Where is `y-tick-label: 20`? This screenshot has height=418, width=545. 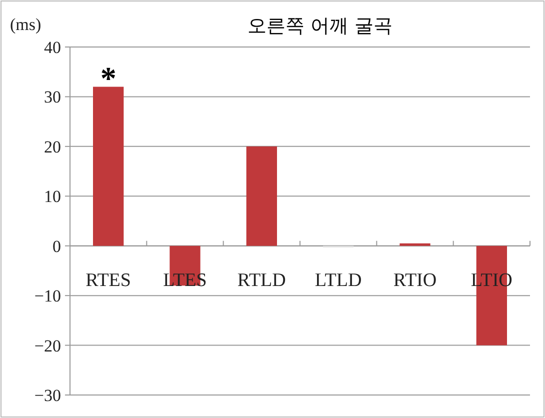 y-tick-label: 20 is located at coordinates (52, 146).